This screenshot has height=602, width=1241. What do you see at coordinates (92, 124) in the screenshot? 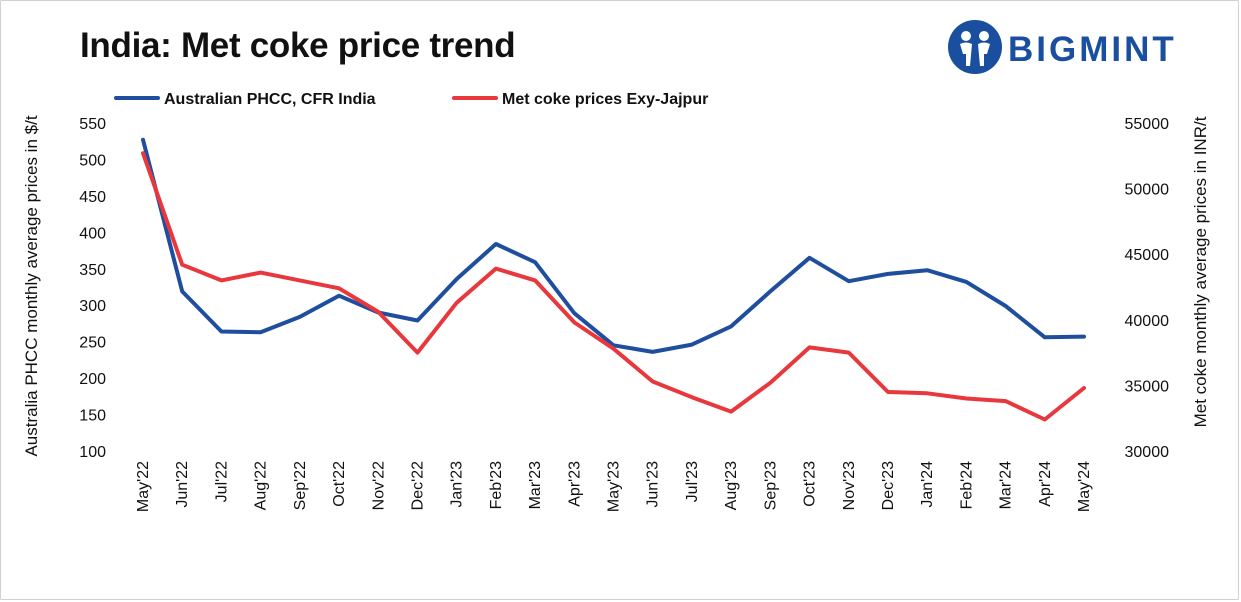
I see `y-left-tick-label: 550` at bounding box center [92, 124].